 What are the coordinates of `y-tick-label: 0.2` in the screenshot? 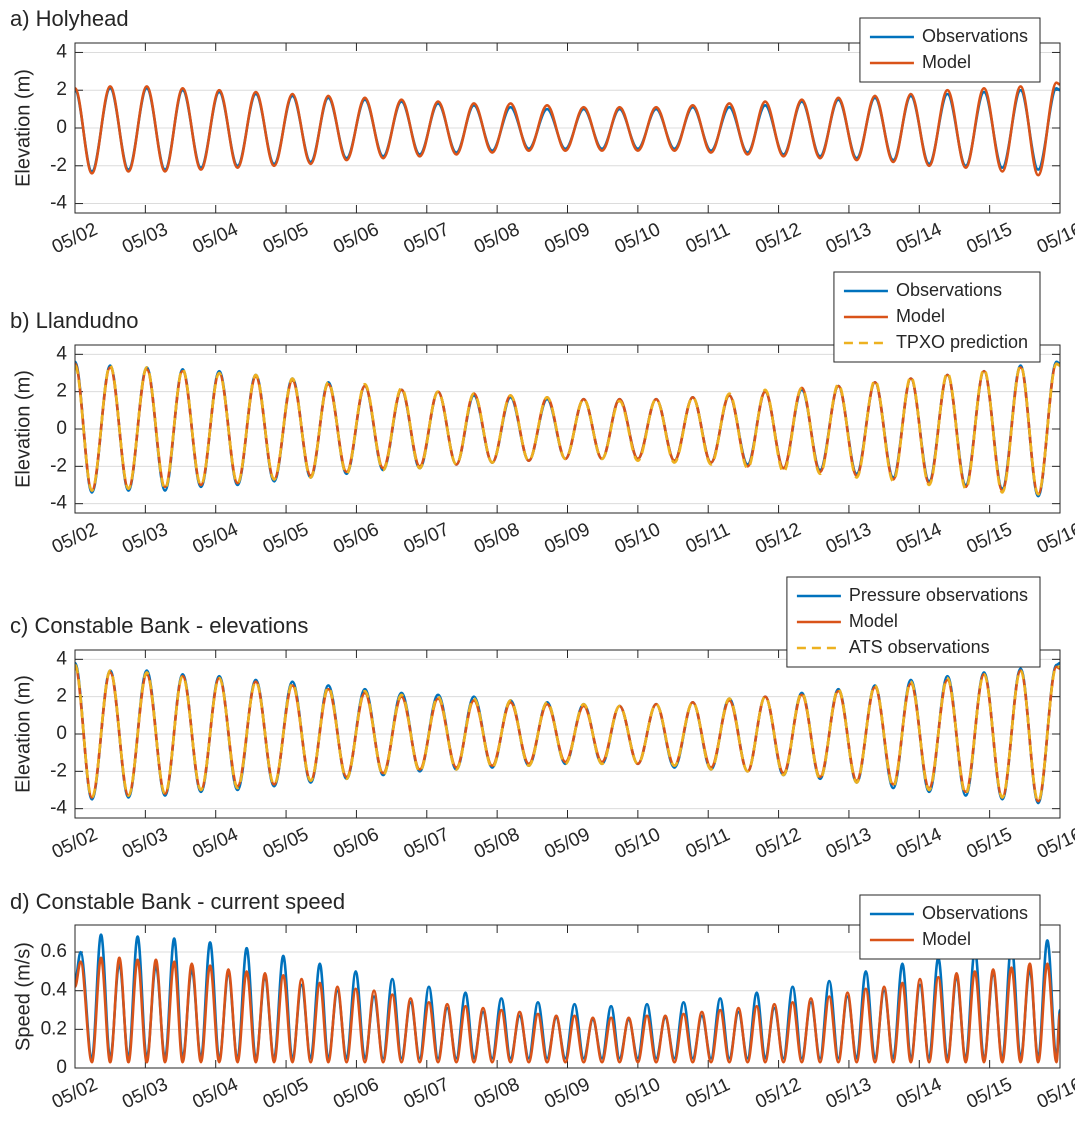 It's located at (54, 1028).